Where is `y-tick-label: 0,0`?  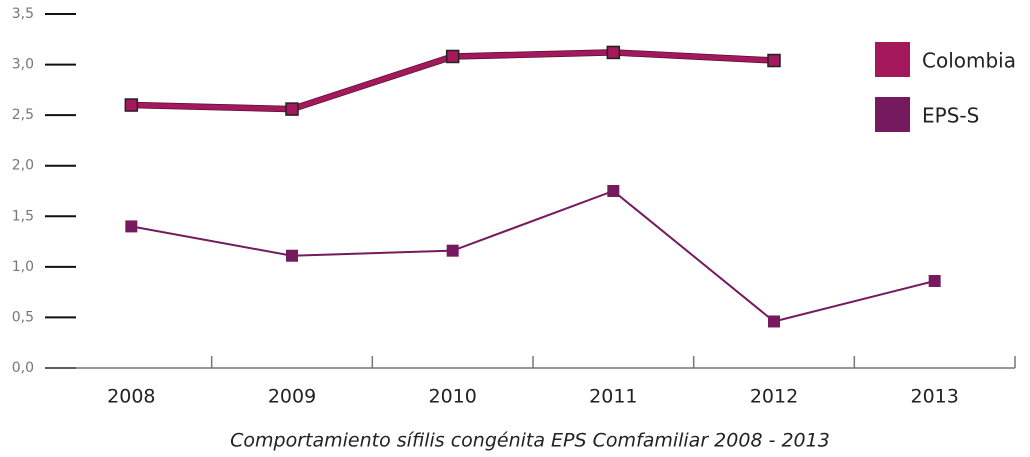 y-tick-label: 0,0 is located at coordinates (23, 368).